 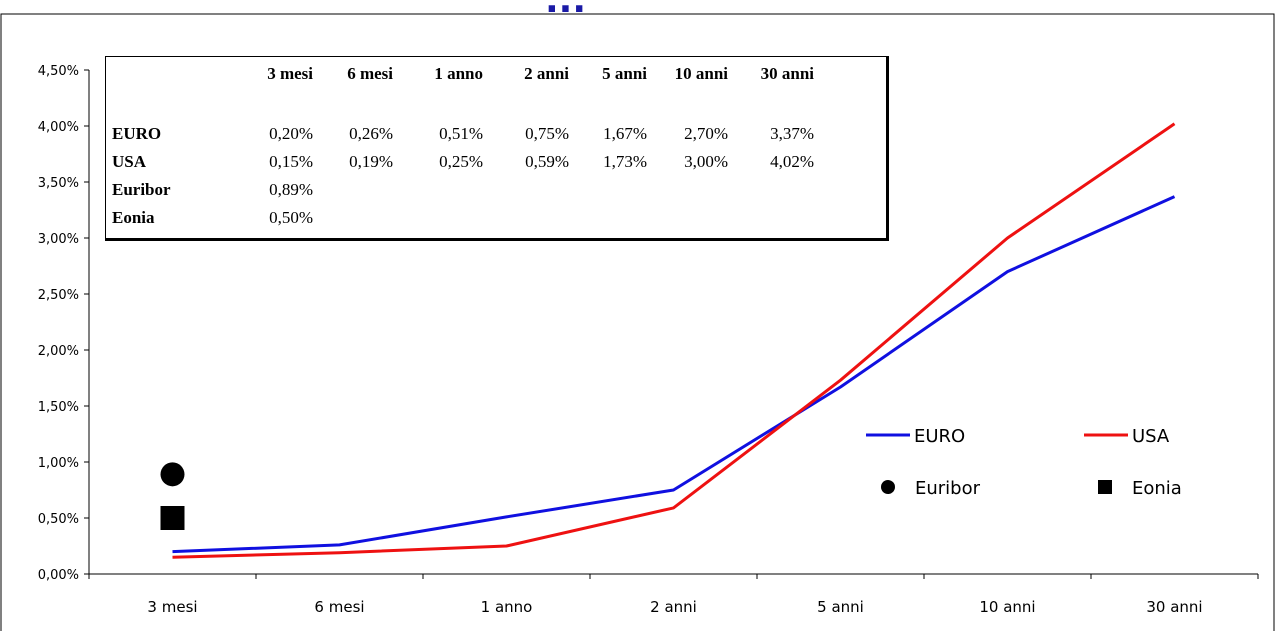 I want to click on table-cell: 0,51%, so click(x=461, y=133).